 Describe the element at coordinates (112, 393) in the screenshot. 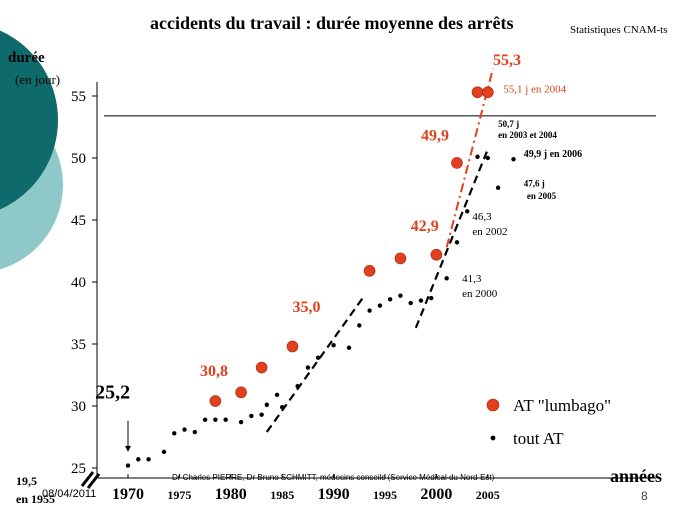

I see `data-annotation: 25,2` at that location.